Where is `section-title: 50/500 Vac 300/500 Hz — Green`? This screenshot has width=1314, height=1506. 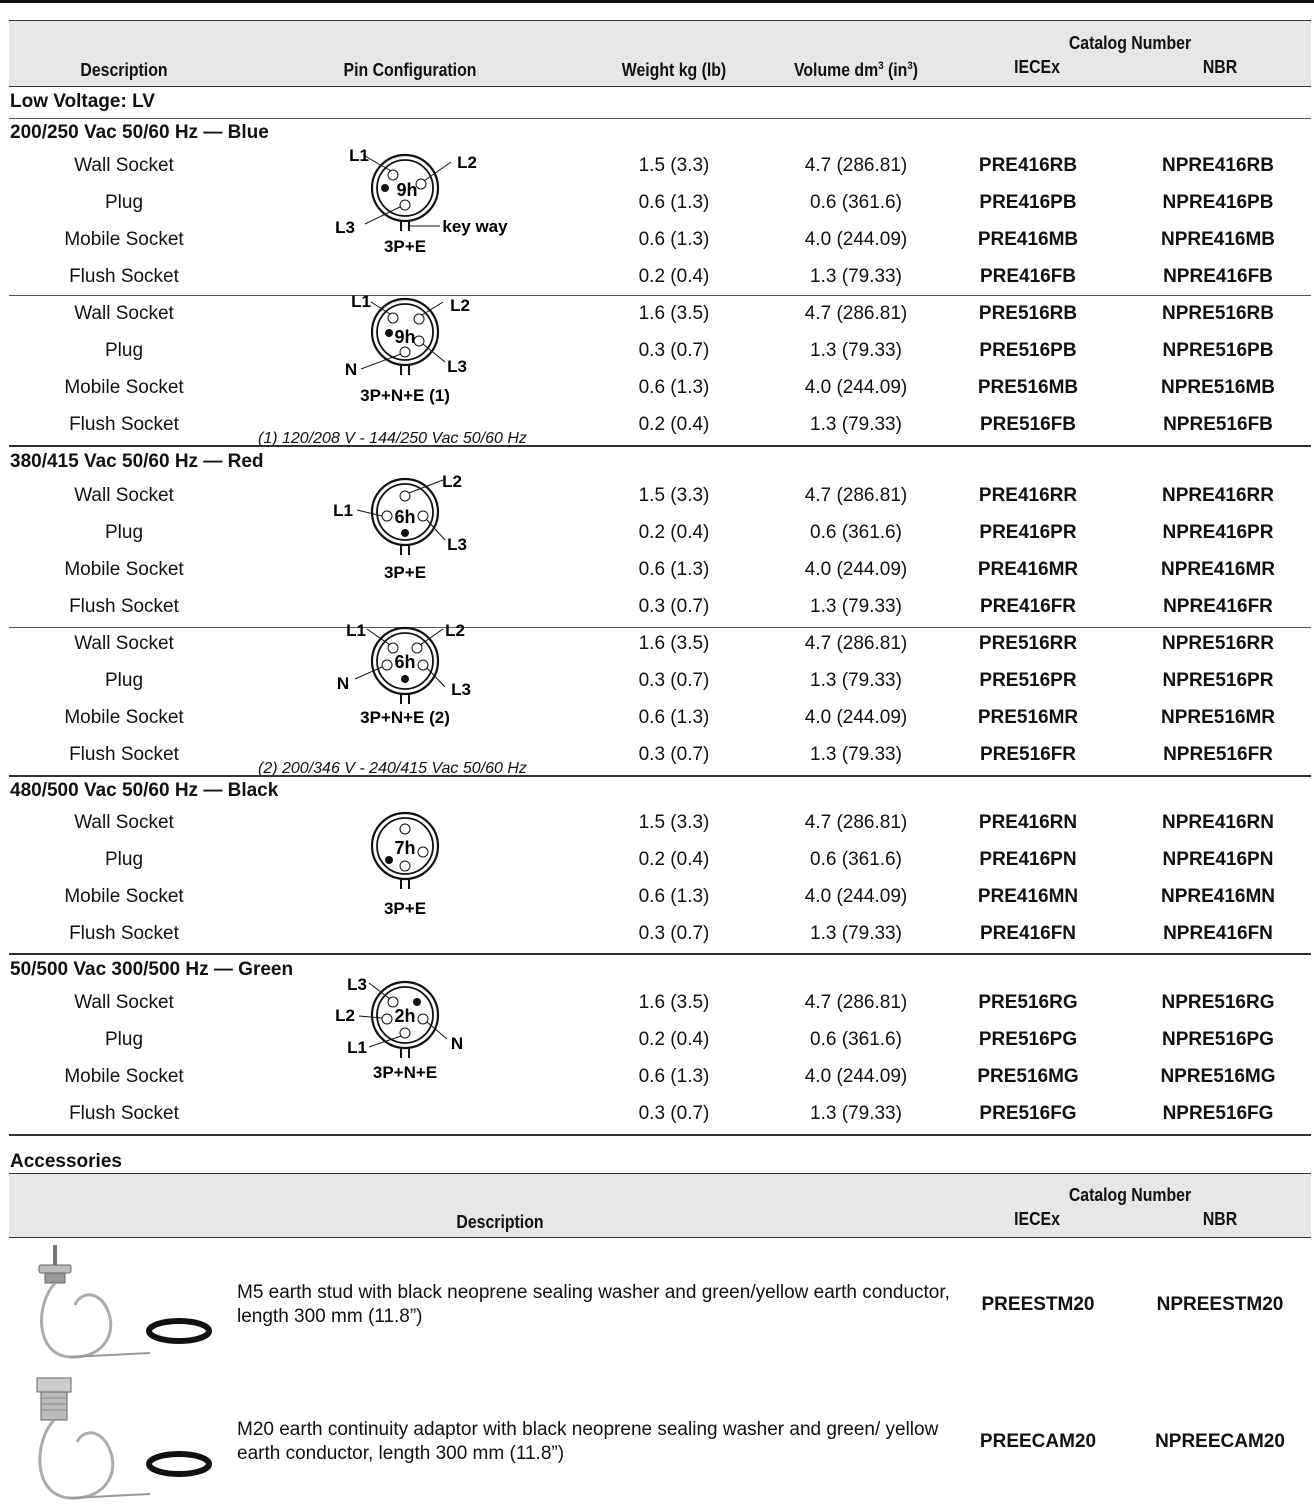 section-title: 50/500 Vac 300/500 Hz — Green is located at coordinates (152, 969).